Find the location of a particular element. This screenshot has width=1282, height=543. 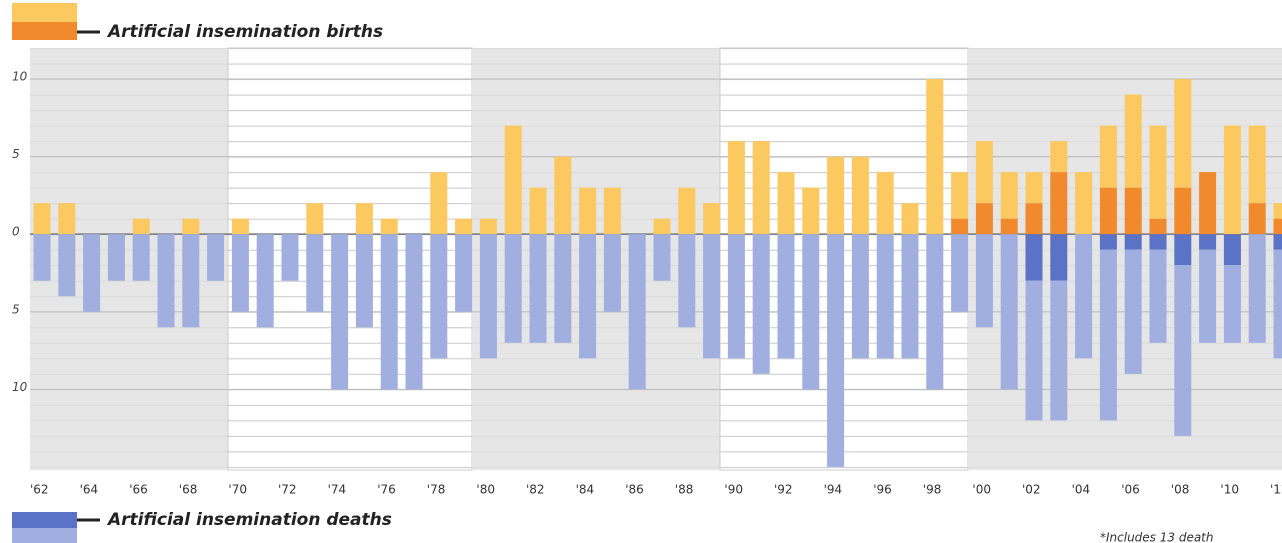

x-tick-label: '96 is located at coordinates (882, 490).